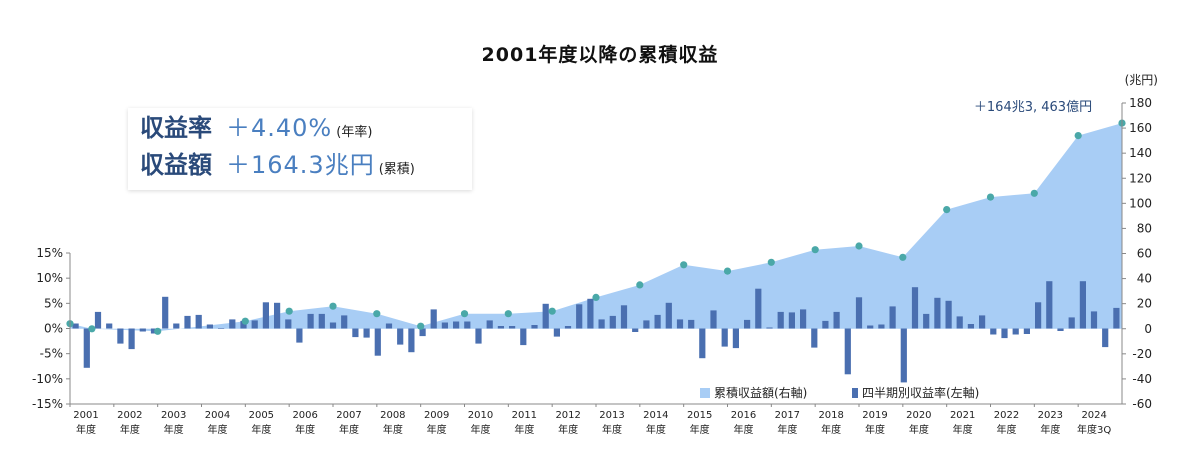 The height and width of the screenshot is (470, 1200). I want to click on legend-swatch-area, so click(705, 393).